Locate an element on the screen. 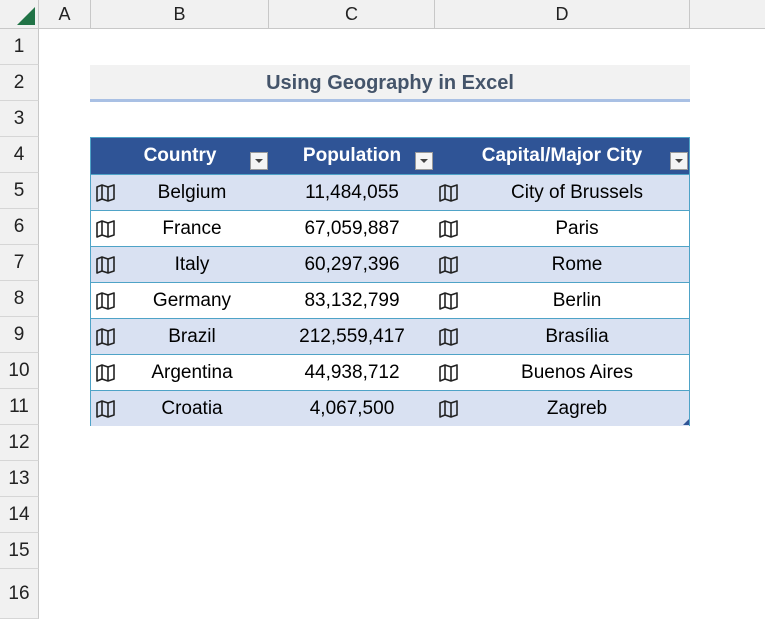 This screenshot has width=765, height=619. column-header-a: A is located at coordinates (65, 14).